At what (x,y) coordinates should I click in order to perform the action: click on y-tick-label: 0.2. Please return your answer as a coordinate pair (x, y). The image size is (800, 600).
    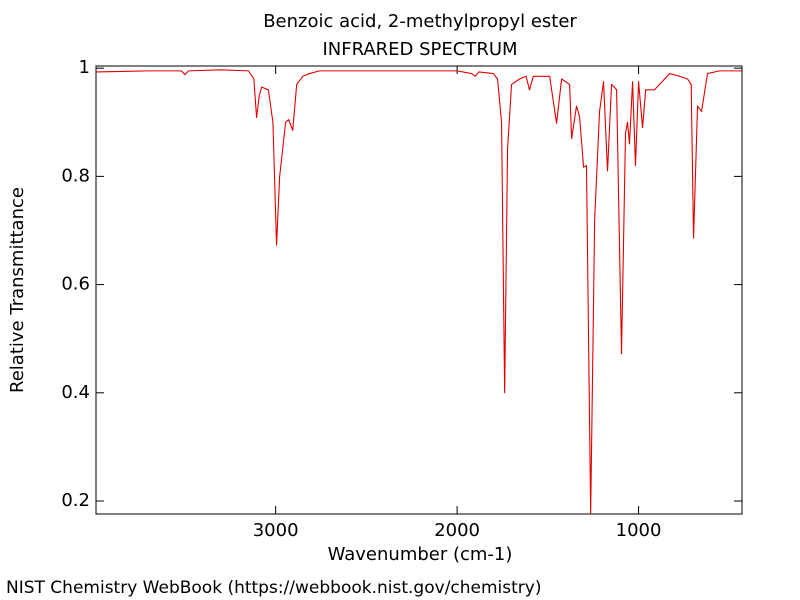
    Looking at the image, I should click on (75, 500).